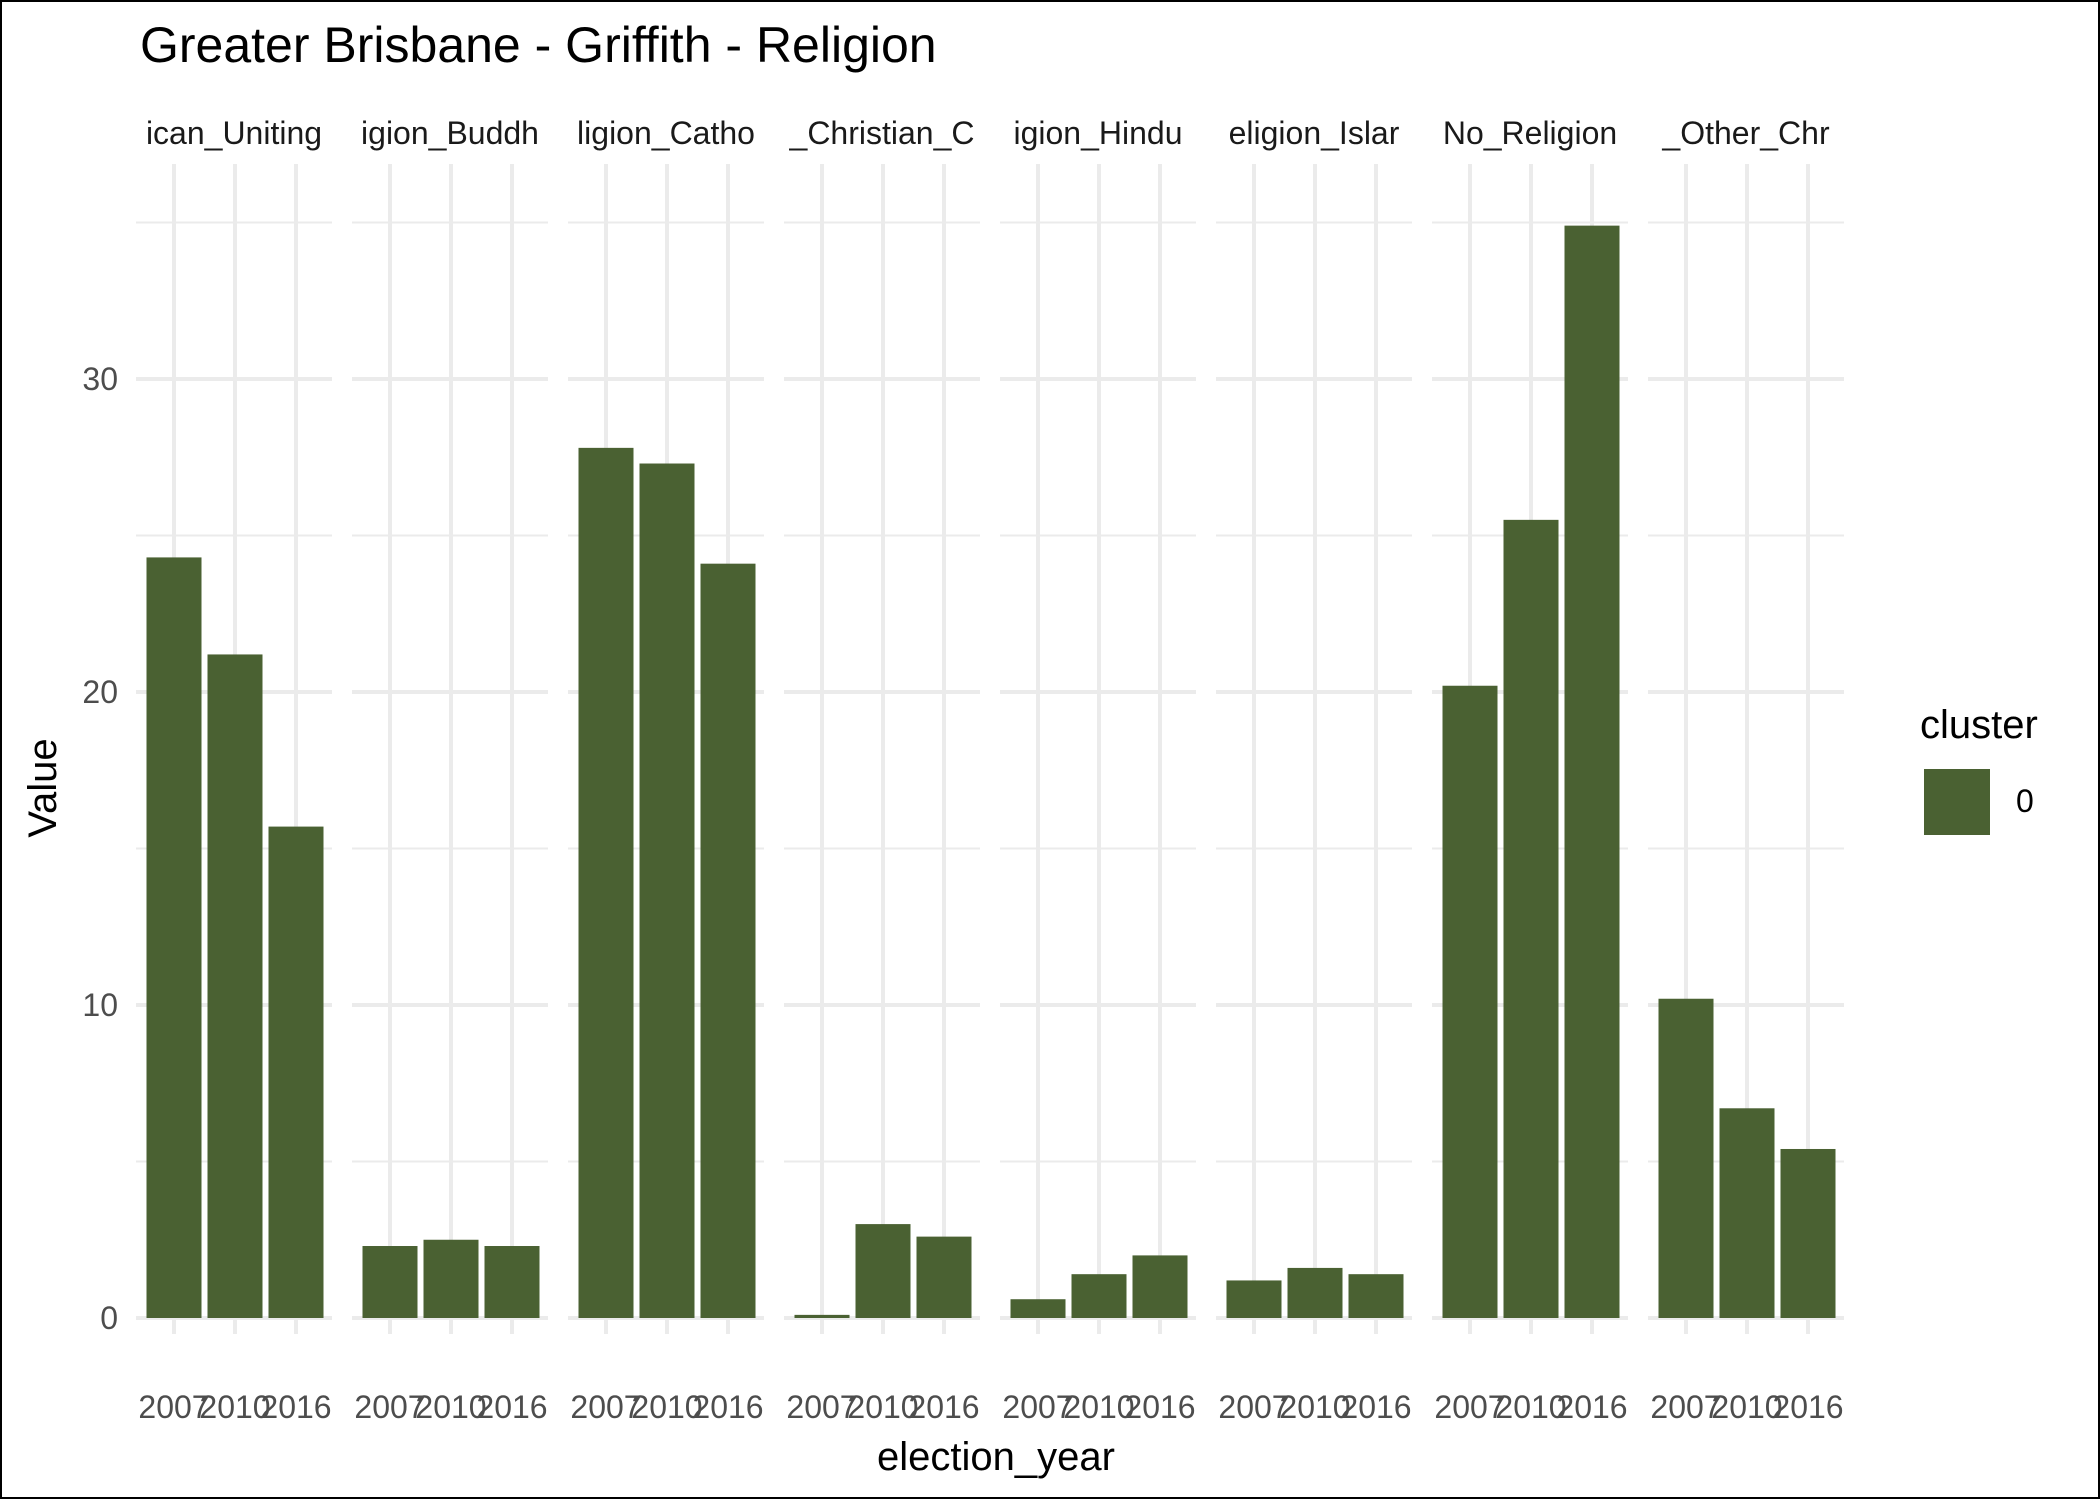 Image resolution: width=2100 pixels, height=1501 pixels. Describe the element at coordinates (2025, 801) in the screenshot. I see `legend-label: 0` at that location.